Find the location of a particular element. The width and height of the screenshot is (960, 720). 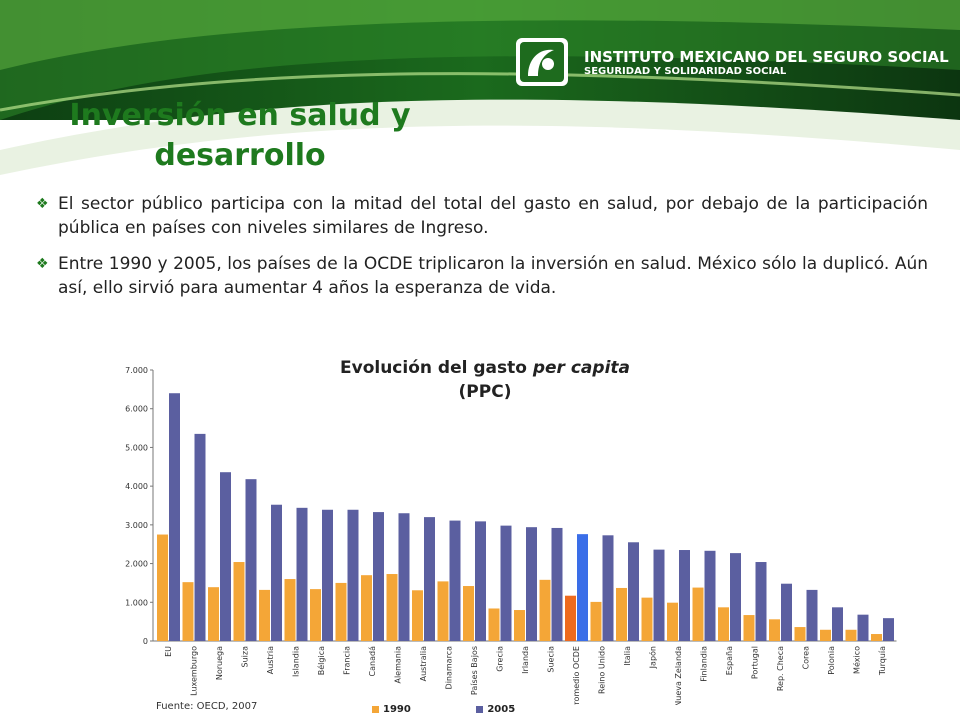

x-tick-label: Turquía is located at coordinates (882, 661).